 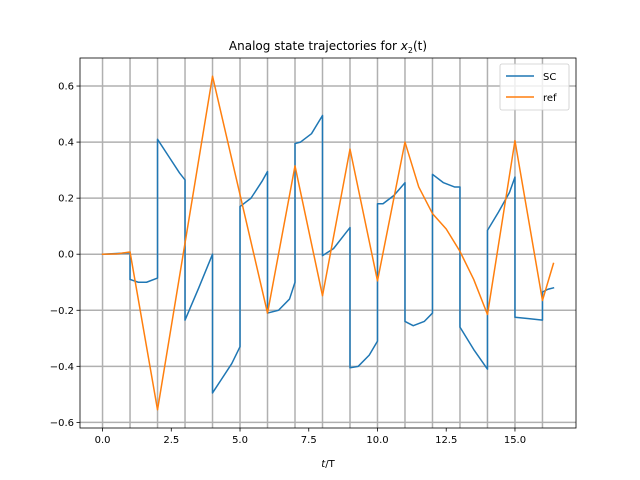 I want to click on legend-box, so click(x=534, y=87).